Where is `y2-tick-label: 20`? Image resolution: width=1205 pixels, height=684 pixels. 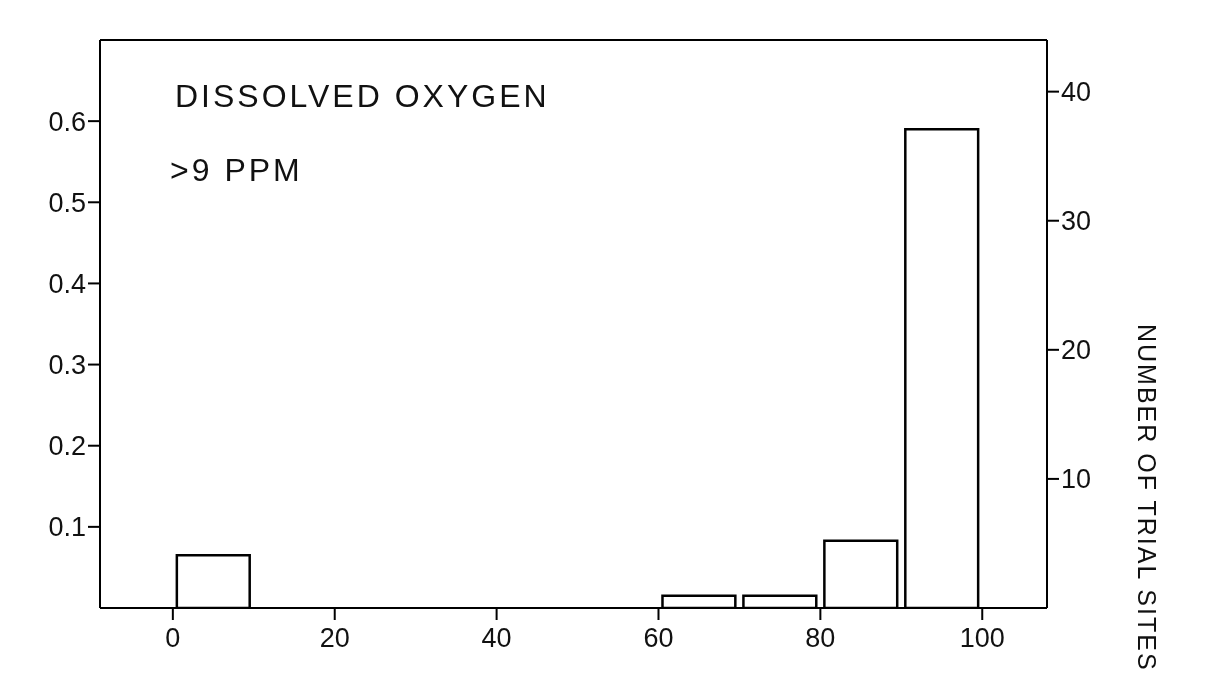
y2-tick-label: 20 is located at coordinates (1076, 350).